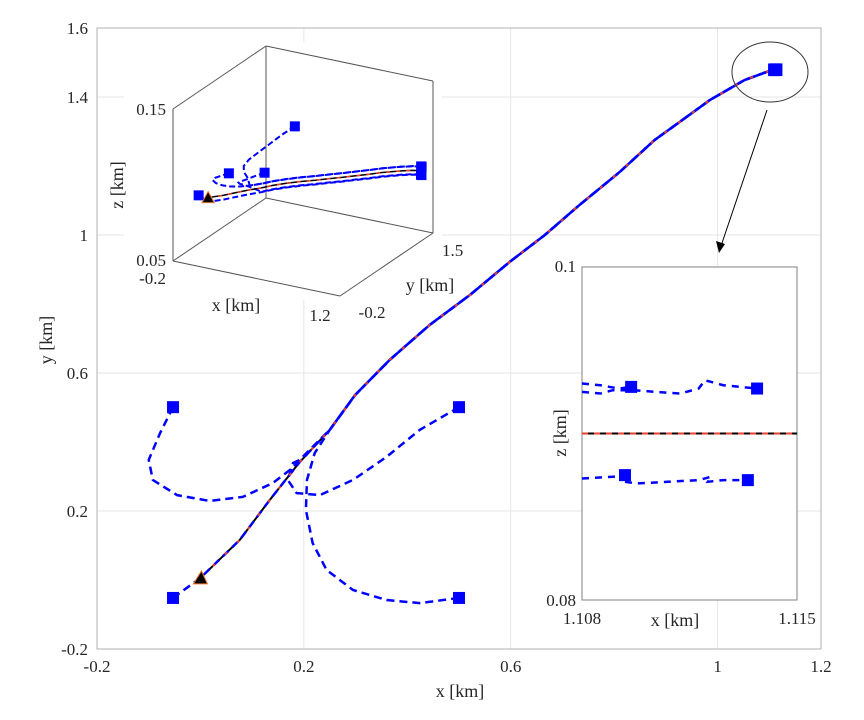  I want to click on agent-end-marker, so click(776, 70).